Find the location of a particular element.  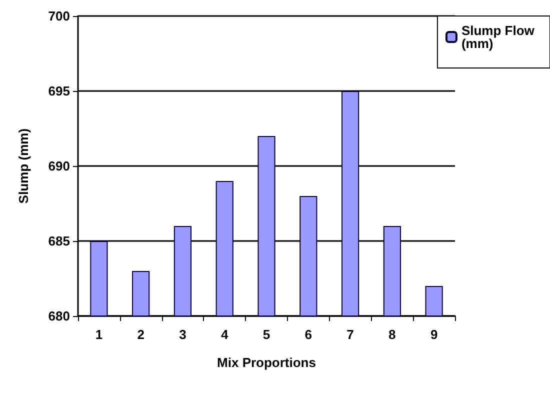

y-tick-label: 680 is located at coordinates (59, 316).